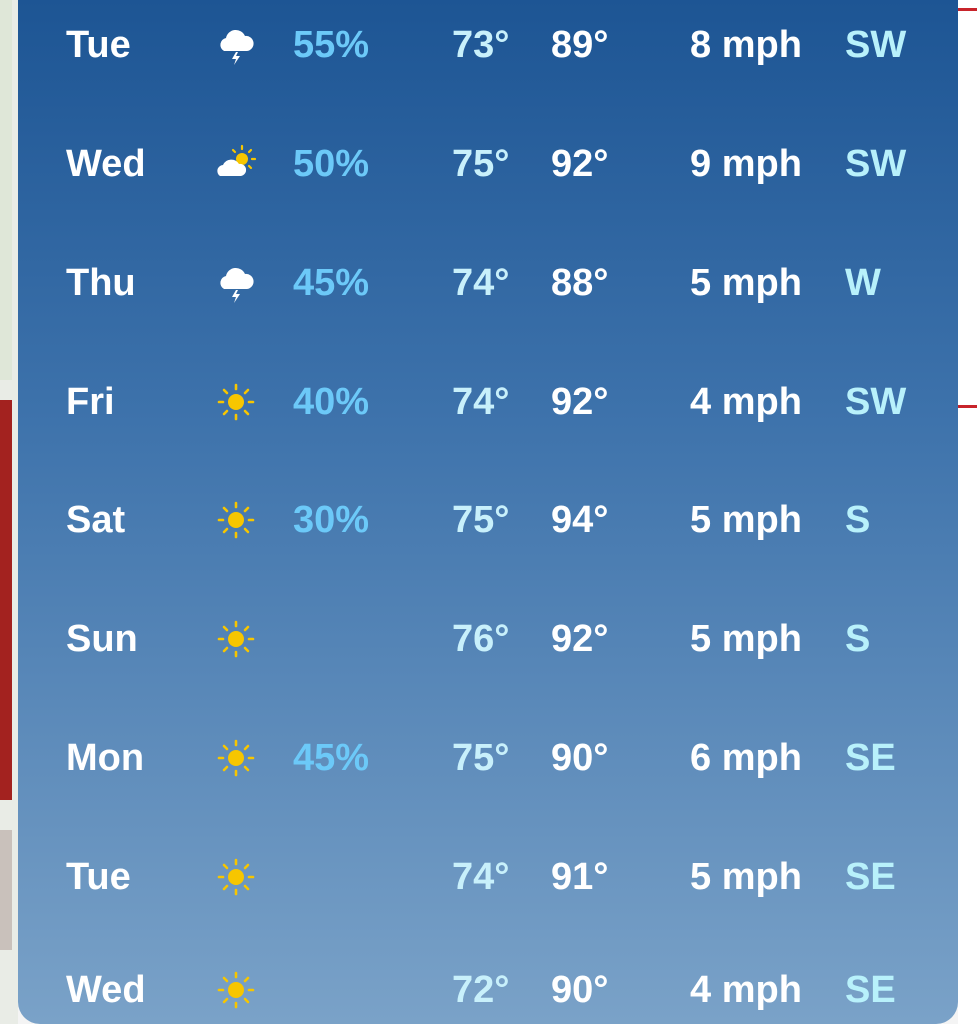 This screenshot has width=977, height=1024. Describe the element at coordinates (746, 758) in the screenshot. I see `wind-text: 6 mph` at that location.